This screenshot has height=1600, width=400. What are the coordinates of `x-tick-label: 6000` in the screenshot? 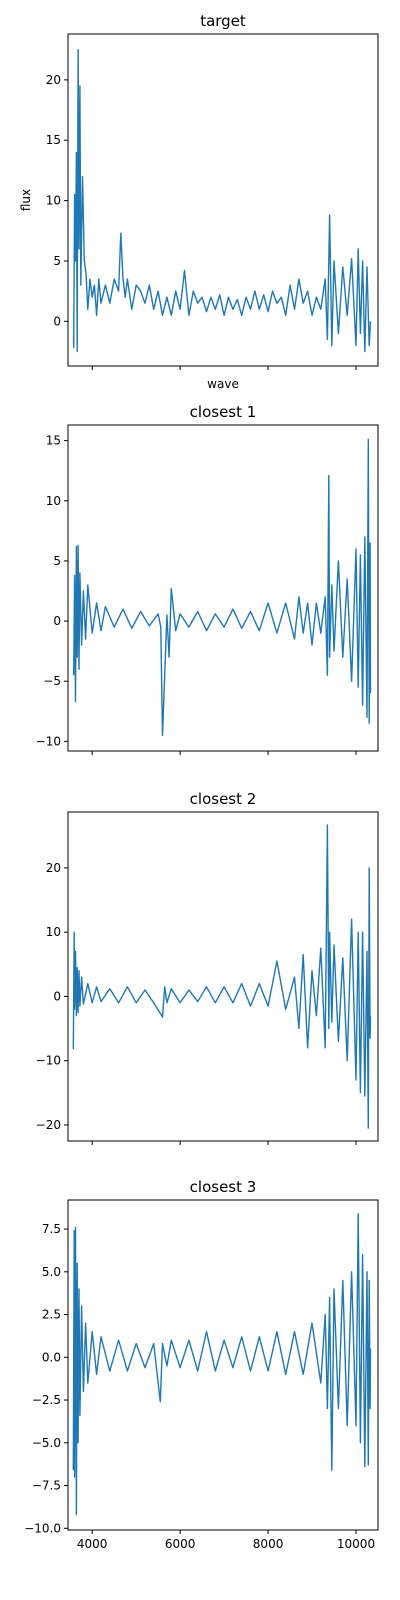 It's located at (180, 1544).